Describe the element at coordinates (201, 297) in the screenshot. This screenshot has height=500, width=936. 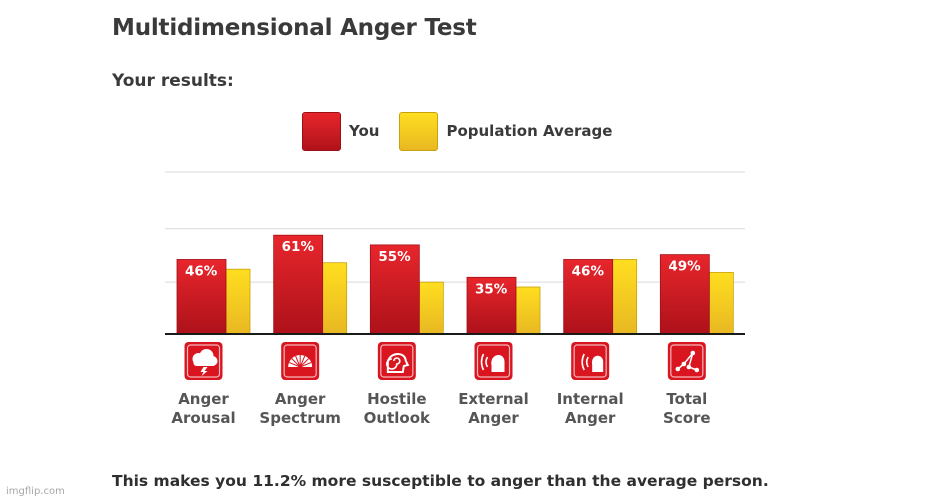
I see `bar-you-anger-arousal` at that location.